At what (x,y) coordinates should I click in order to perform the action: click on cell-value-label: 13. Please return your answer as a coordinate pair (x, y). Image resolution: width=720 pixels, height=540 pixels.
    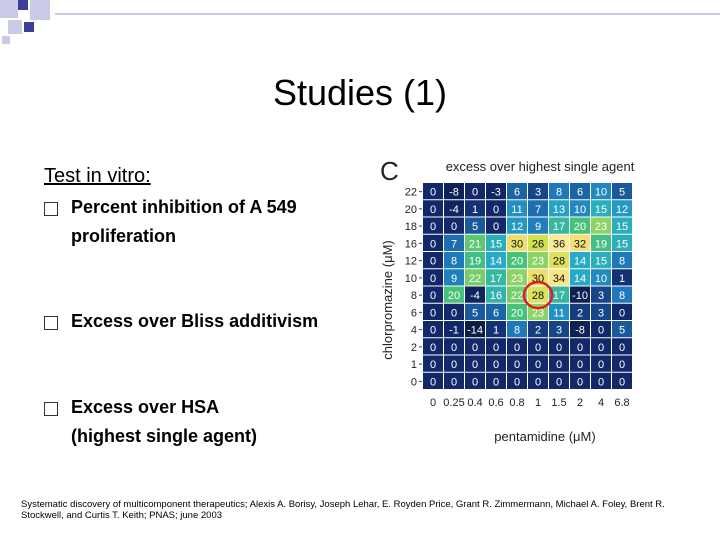
    Looking at the image, I should click on (559, 210).